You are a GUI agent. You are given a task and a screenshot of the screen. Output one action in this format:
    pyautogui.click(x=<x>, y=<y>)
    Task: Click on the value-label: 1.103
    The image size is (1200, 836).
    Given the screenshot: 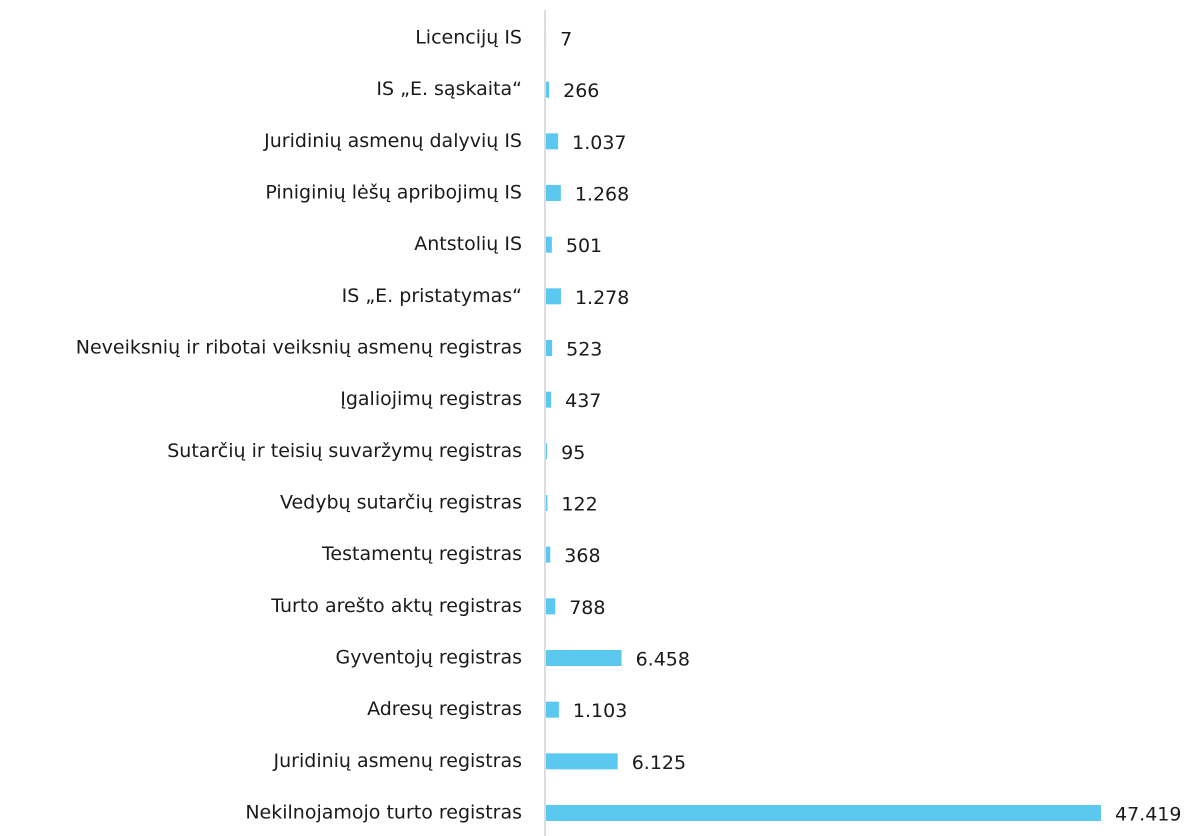 What is the action you would take?
    pyautogui.click(x=600, y=711)
    